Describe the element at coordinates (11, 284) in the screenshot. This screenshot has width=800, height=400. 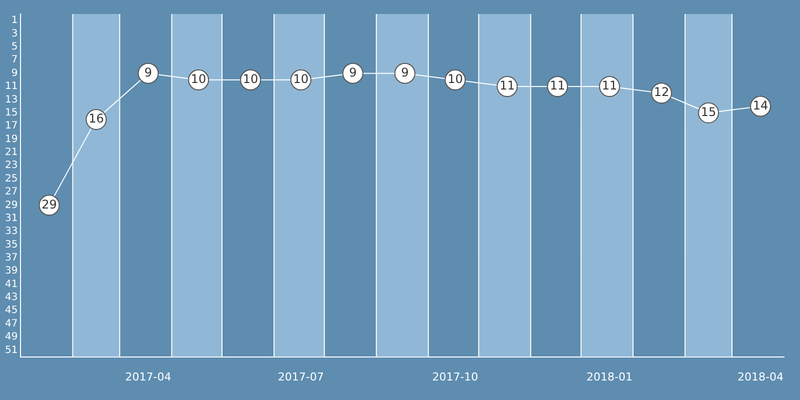
I see `y-tick-label: 41` at that location.